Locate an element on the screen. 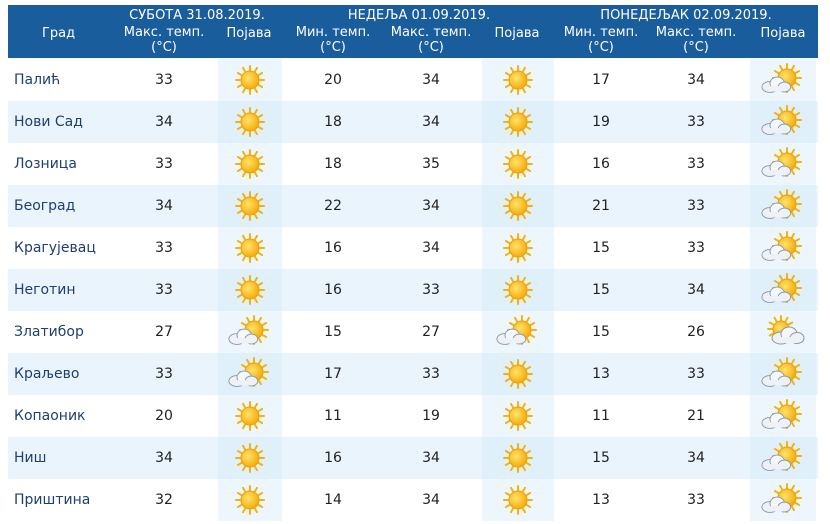 Image resolution: width=830 pixels, height=524 pixels. table-row: Неготин 33 16 33 15 34 is located at coordinates (413, 290).